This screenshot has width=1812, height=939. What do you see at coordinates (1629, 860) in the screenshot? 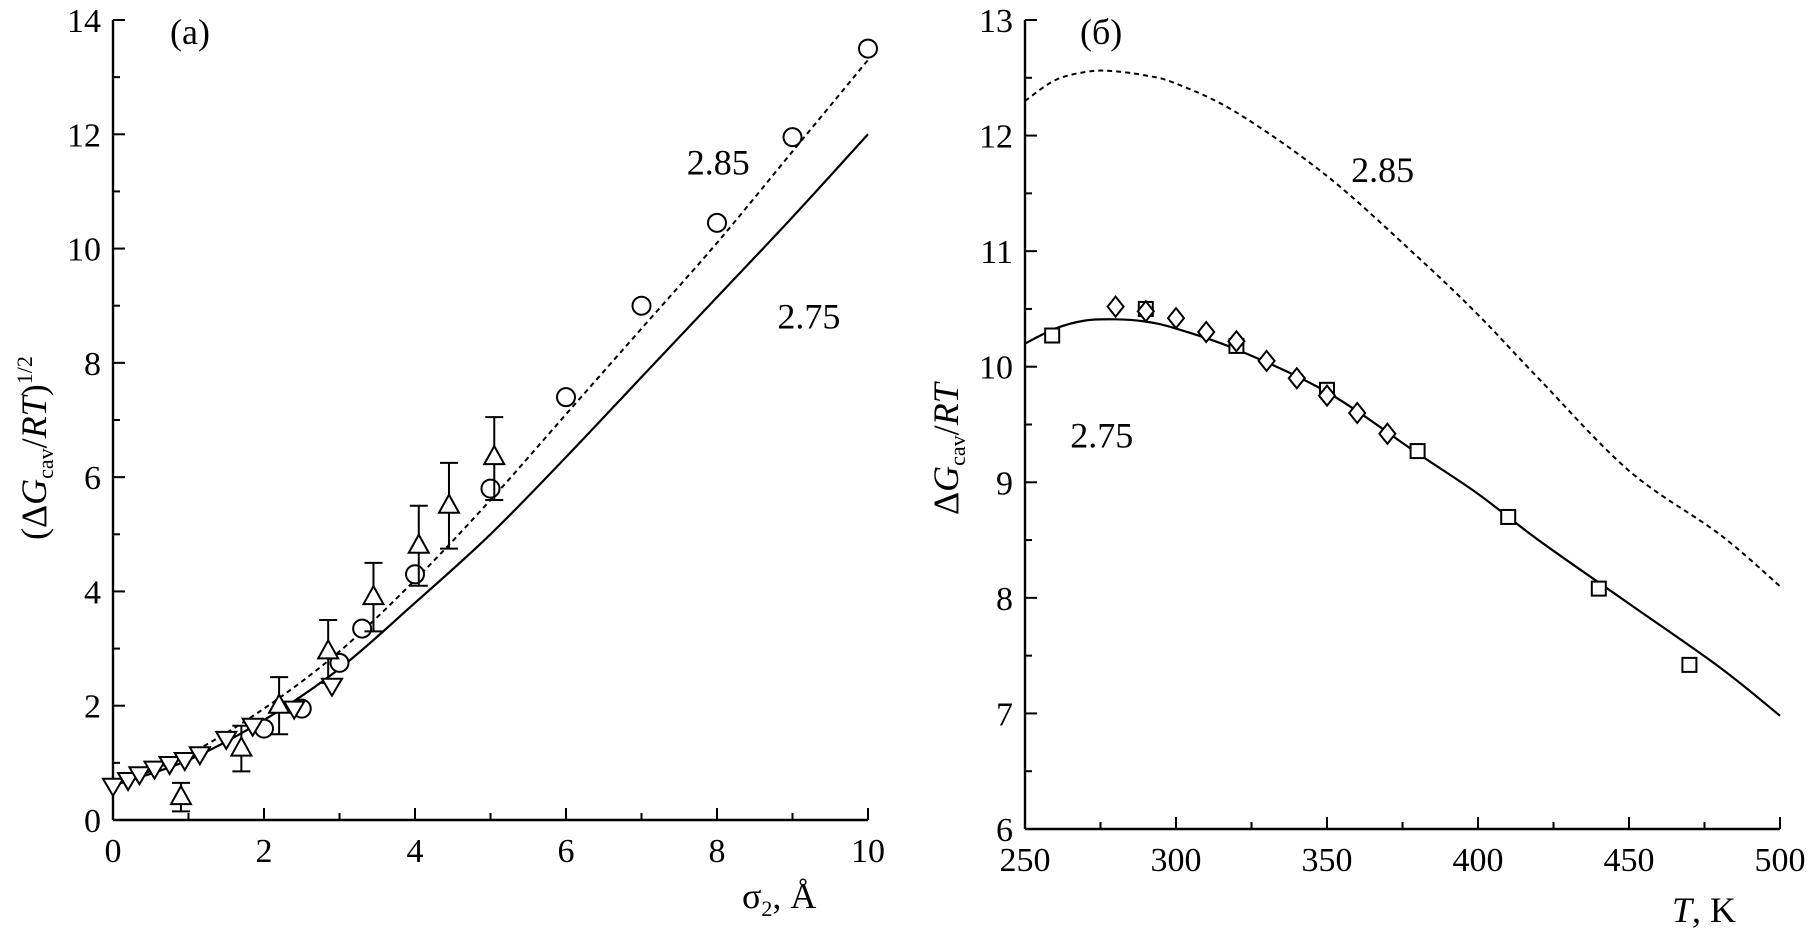
I see `panel-b-x-tick-label: 450` at bounding box center [1629, 860].